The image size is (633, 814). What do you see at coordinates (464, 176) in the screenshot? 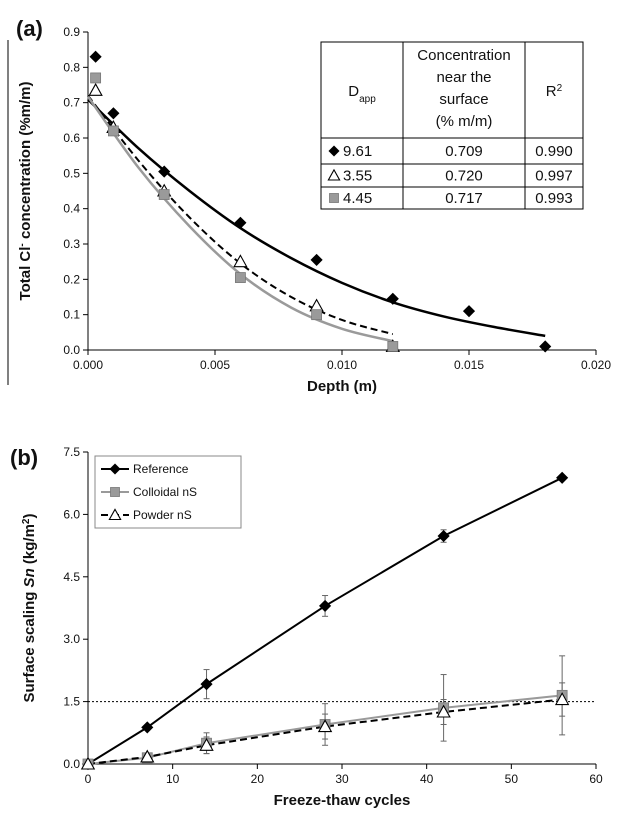
I see `table-cell-concentration: 0.720` at bounding box center [464, 176].